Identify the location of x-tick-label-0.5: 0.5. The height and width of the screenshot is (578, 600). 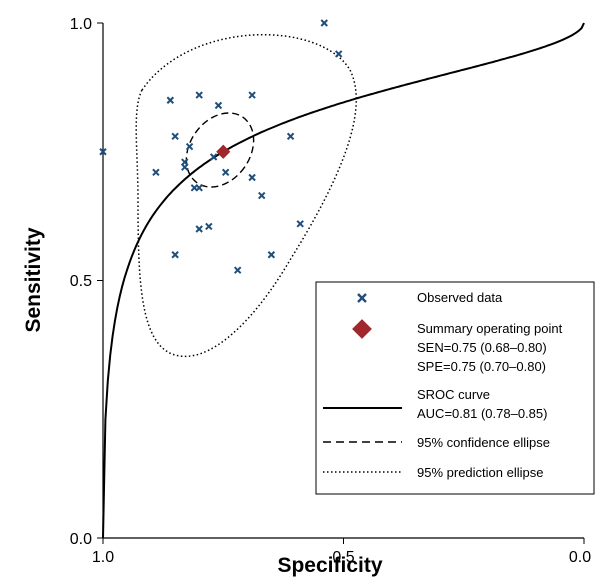
(343, 557).